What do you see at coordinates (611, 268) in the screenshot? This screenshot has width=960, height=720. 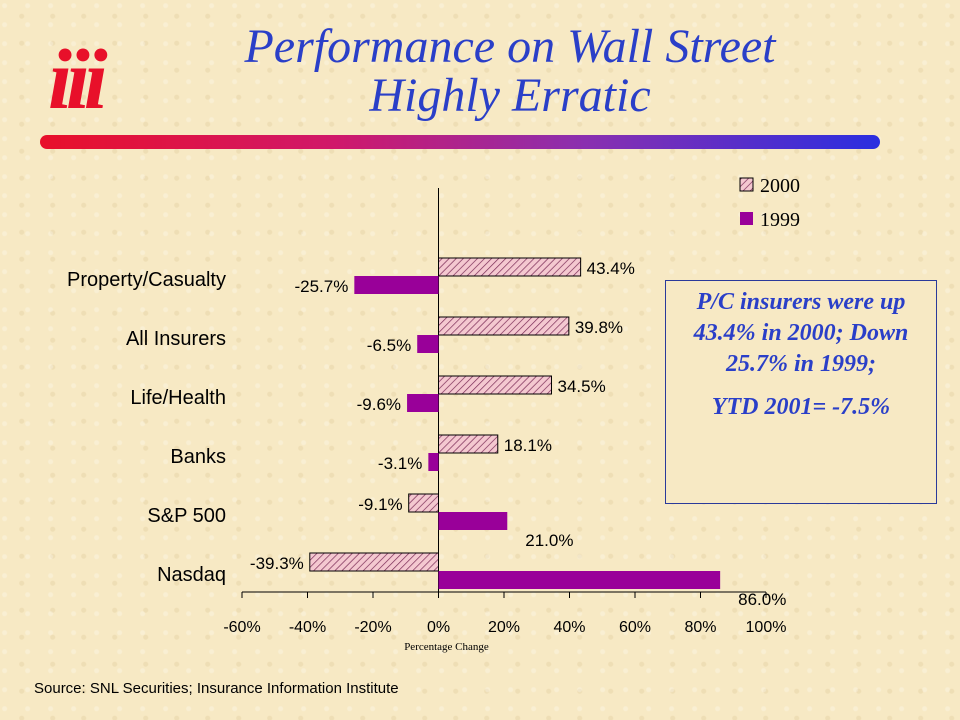 I see `data-label: 43.4%` at bounding box center [611, 268].